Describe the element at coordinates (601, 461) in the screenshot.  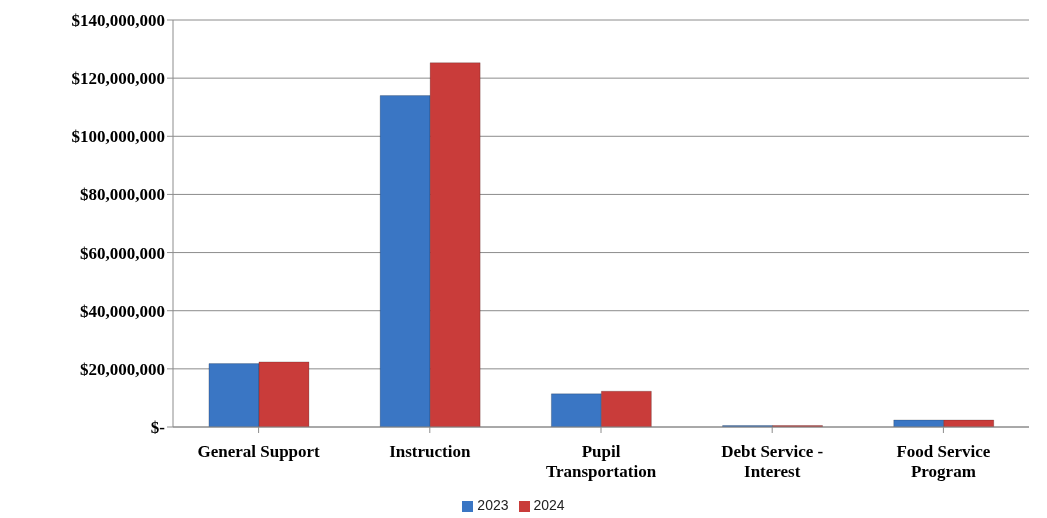
I see `x-tick-label: Pupil Transportation` at that location.